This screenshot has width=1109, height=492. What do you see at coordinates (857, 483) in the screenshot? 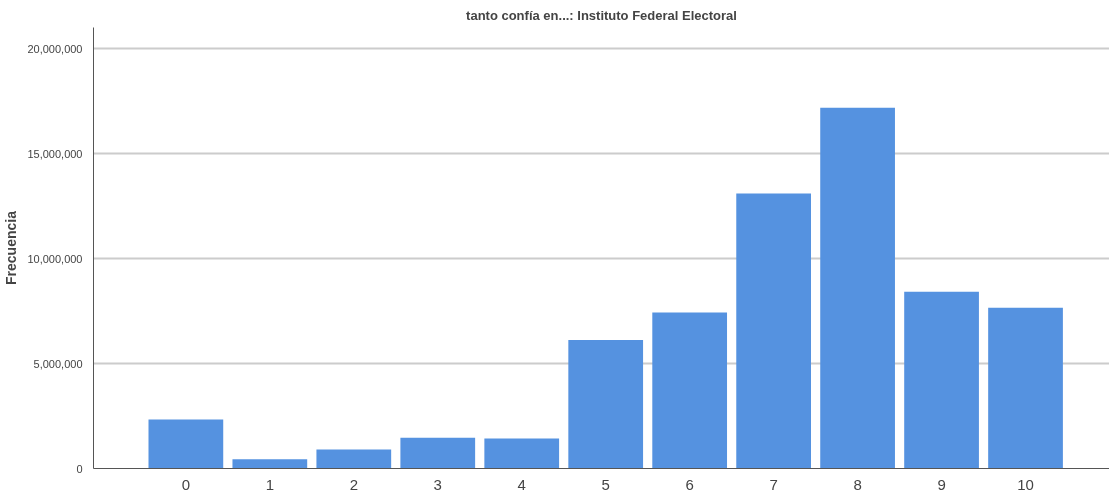
I see `x-tick-label: 8` at bounding box center [857, 483].